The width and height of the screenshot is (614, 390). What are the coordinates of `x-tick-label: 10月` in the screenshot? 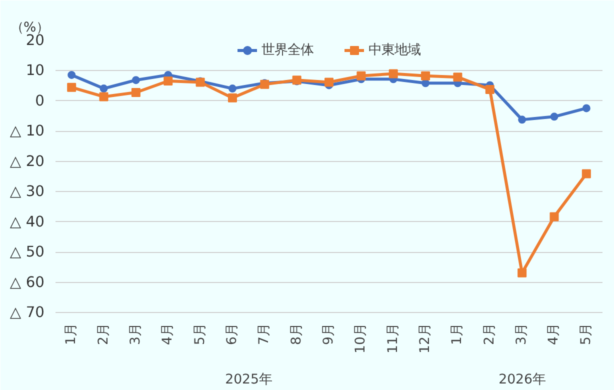 It's located at (361, 338).